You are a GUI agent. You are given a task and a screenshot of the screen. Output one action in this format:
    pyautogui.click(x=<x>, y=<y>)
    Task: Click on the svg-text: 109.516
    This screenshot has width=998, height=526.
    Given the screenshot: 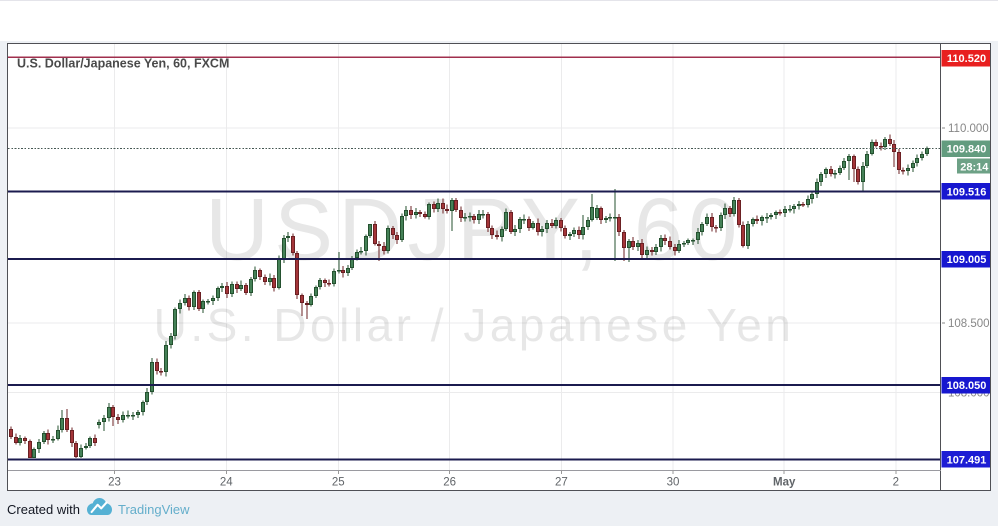 What is the action you would take?
    pyautogui.click(x=967, y=192)
    